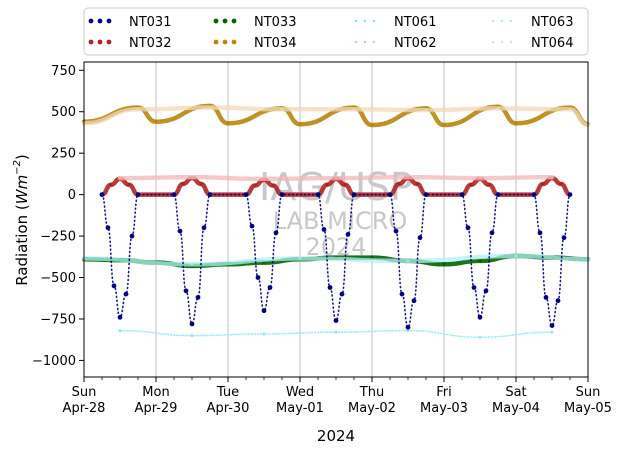  I want to click on point-nt062, so click(480, 178).